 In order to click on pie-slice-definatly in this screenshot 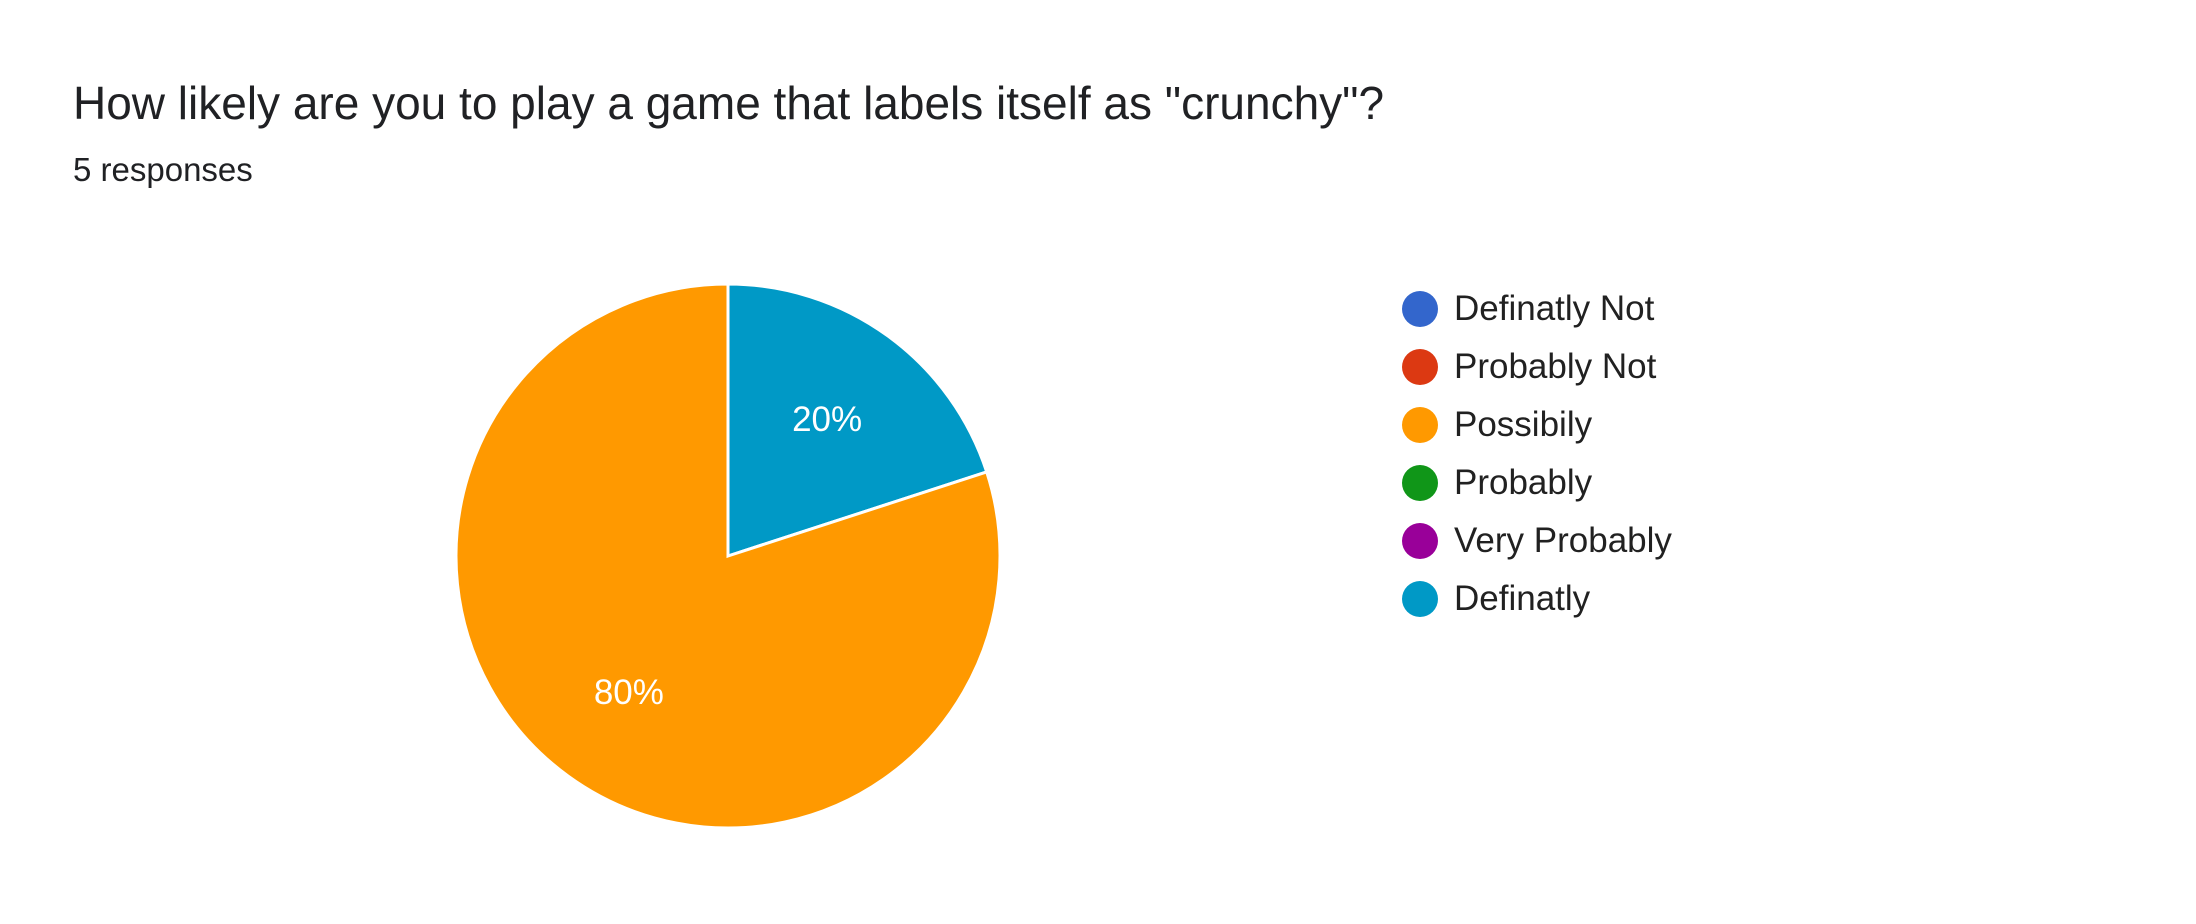, I will do `click(857, 420)`.